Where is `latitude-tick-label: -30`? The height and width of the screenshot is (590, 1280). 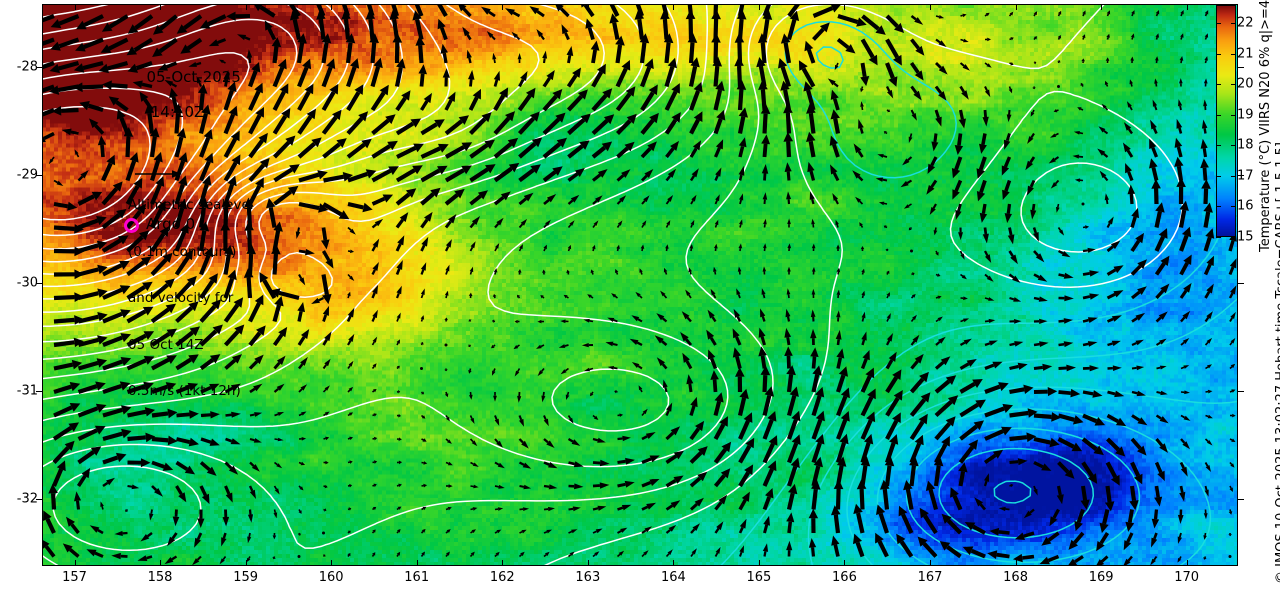 latitude-tick-label: -30 is located at coordinates (27, 283).